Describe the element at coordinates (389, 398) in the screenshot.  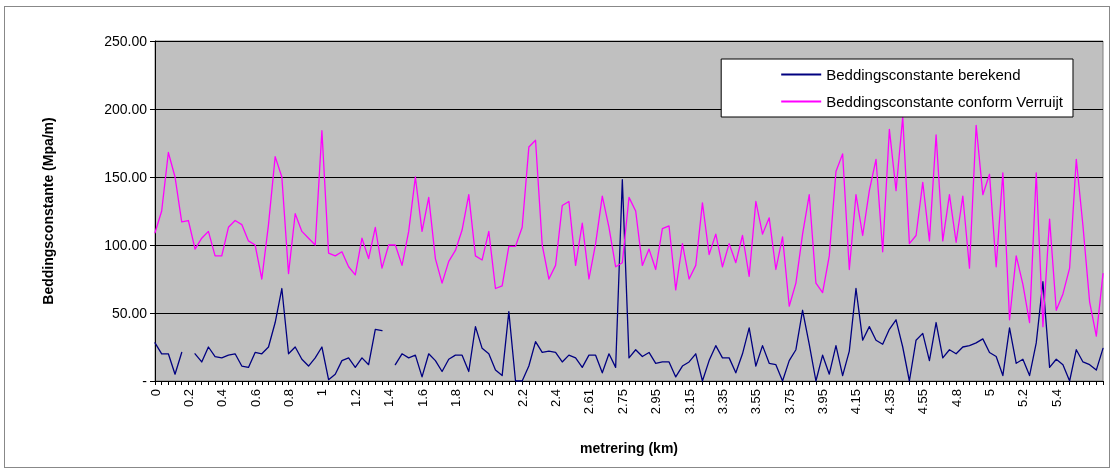
I see `x-tick-label: 1.4` at that location.